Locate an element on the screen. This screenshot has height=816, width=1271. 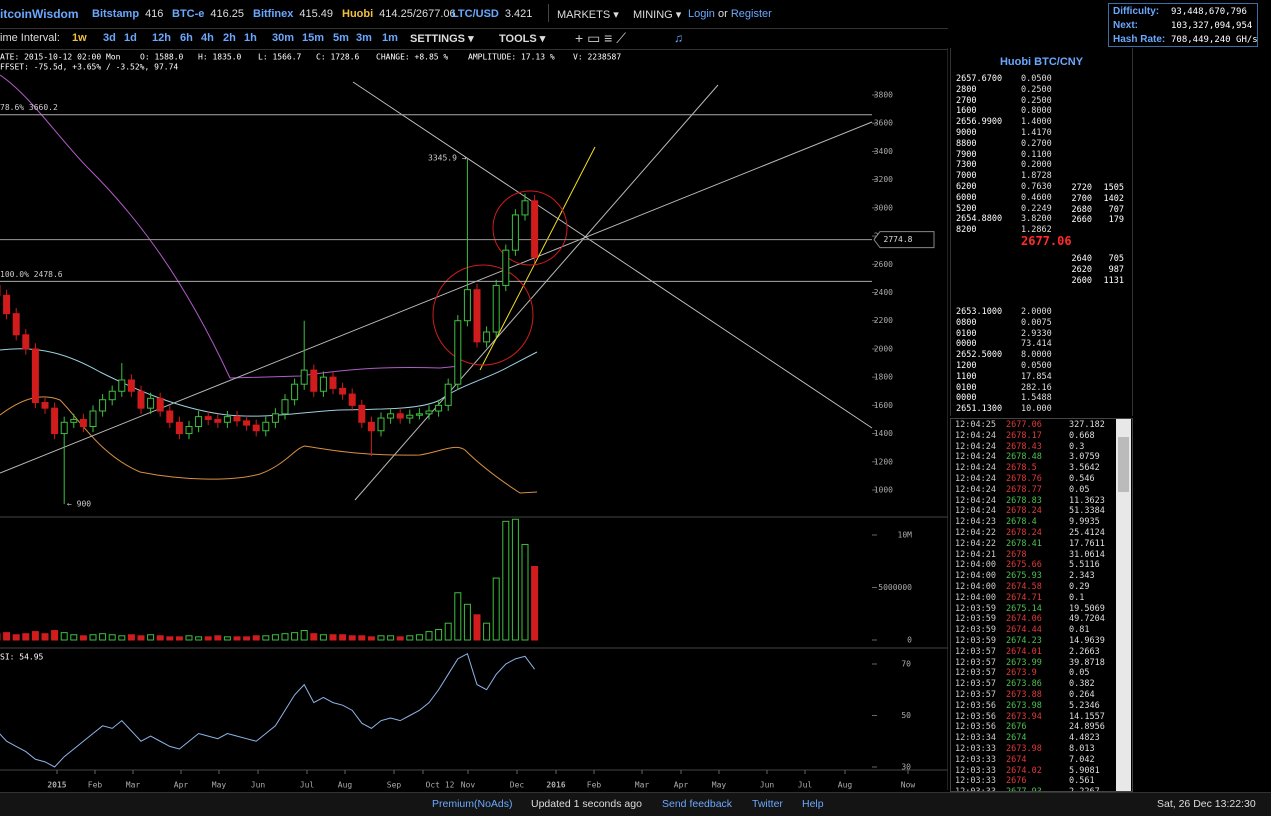
market: Huobi 414.25/2677.06 is located at coordinates (399, 14).